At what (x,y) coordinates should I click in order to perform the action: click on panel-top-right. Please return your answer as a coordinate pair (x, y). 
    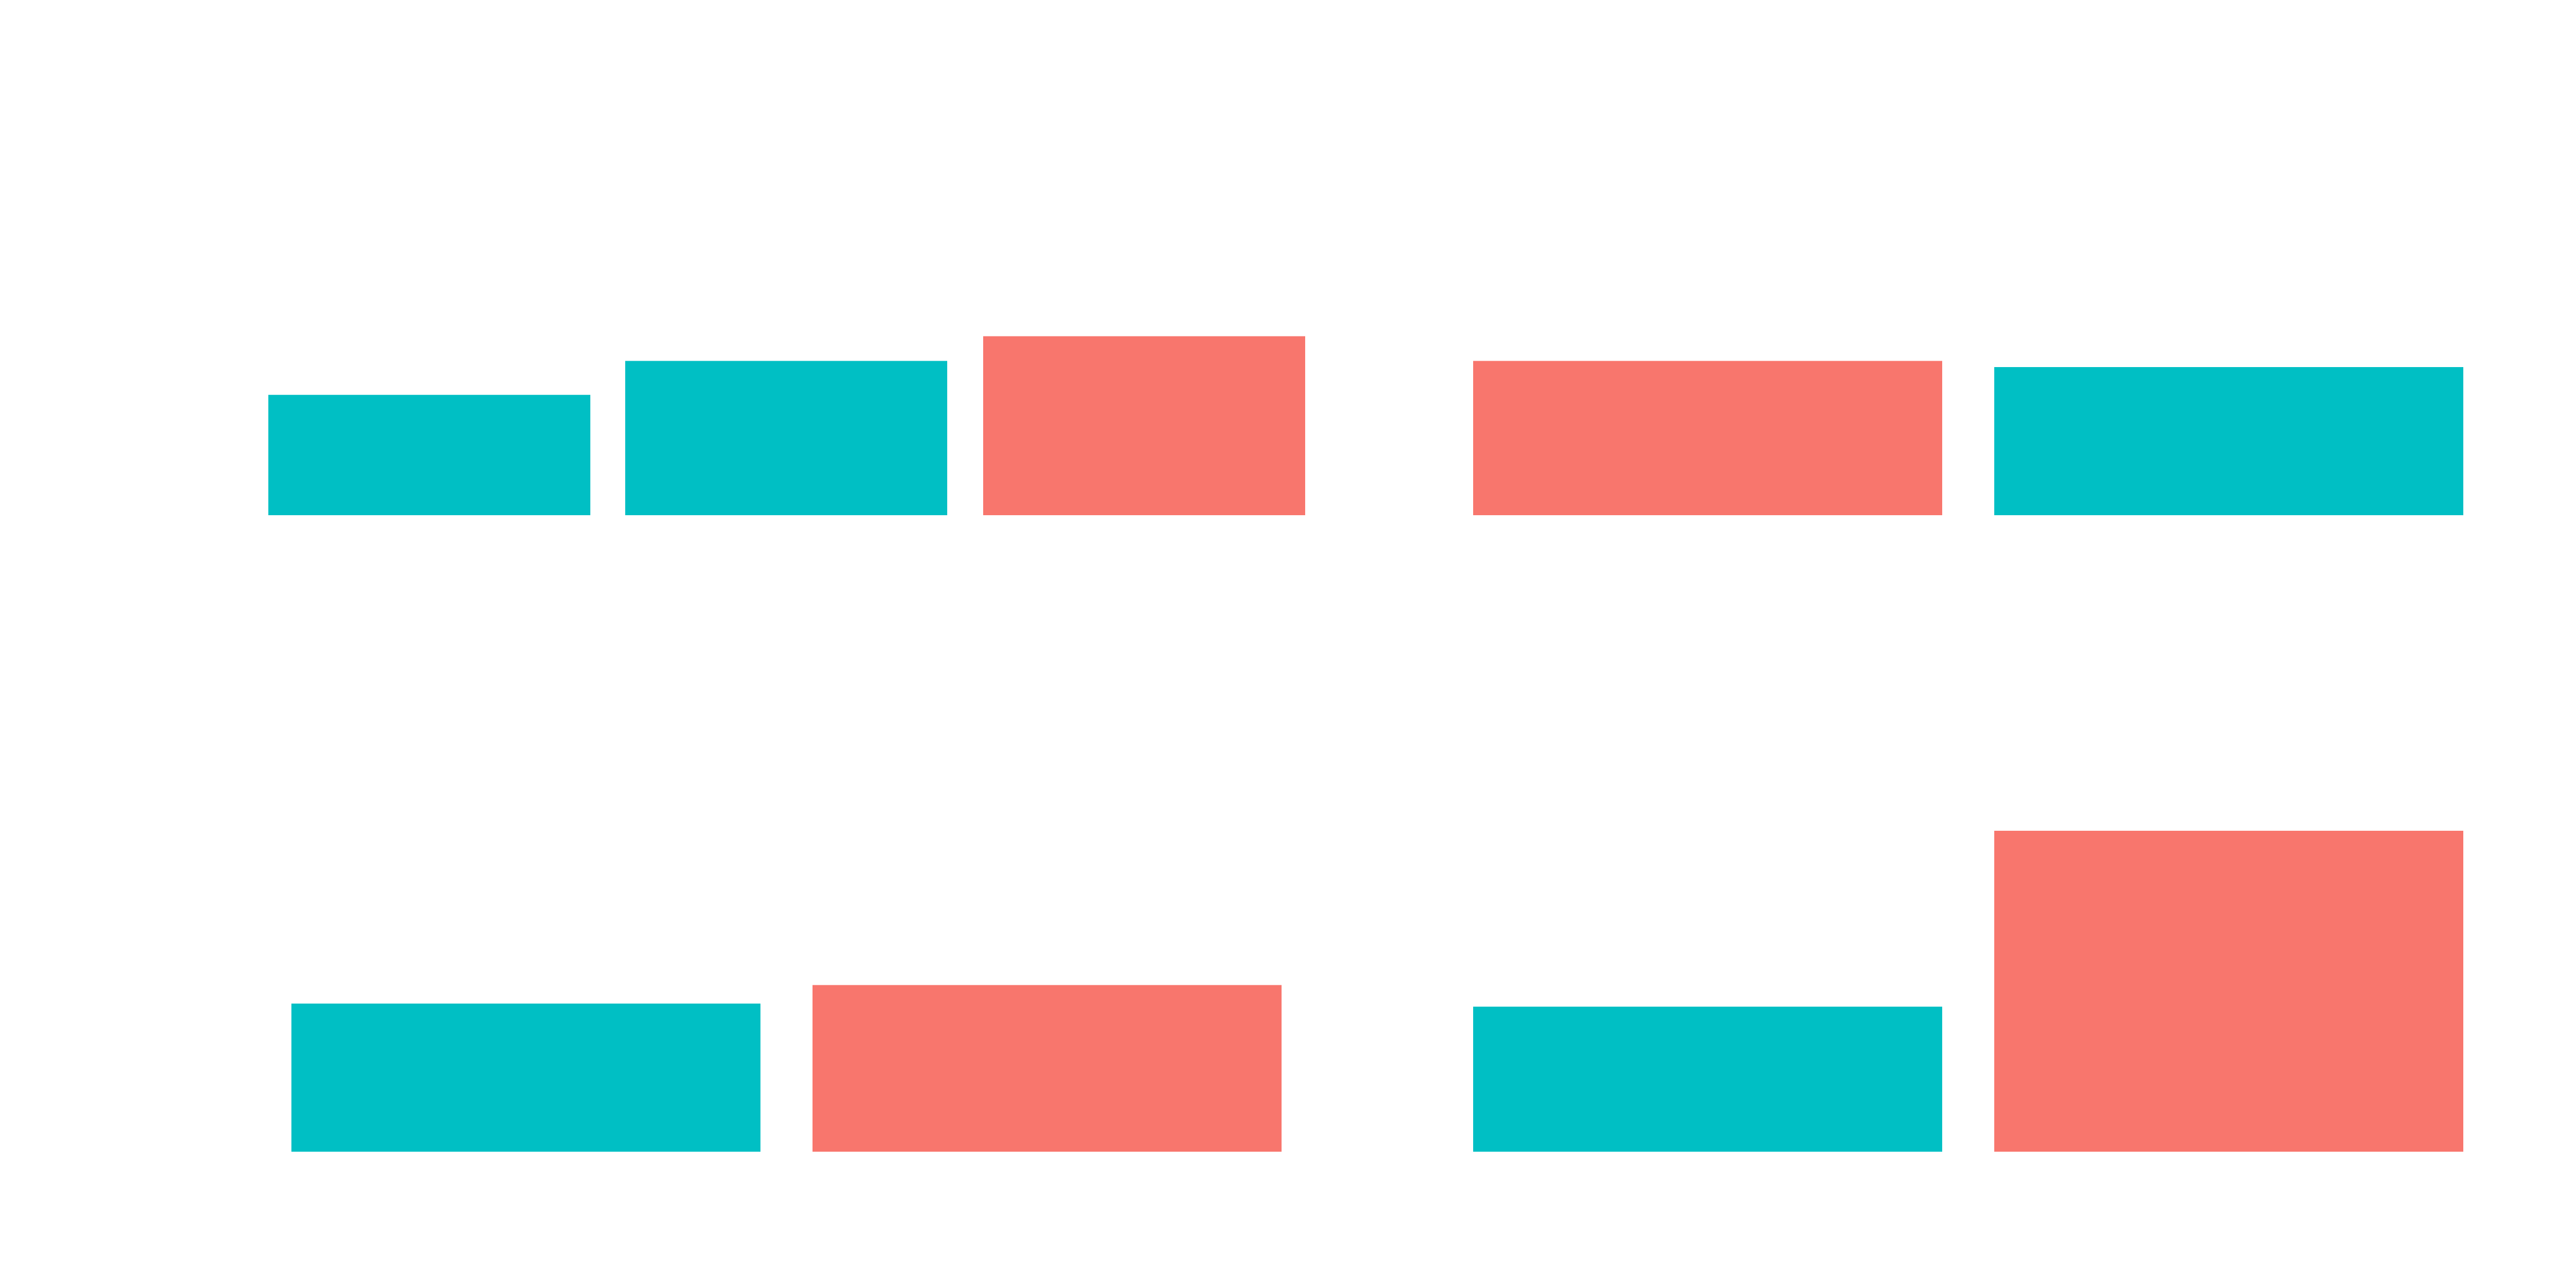
    Looking at the image, I should click on (1968, 438).